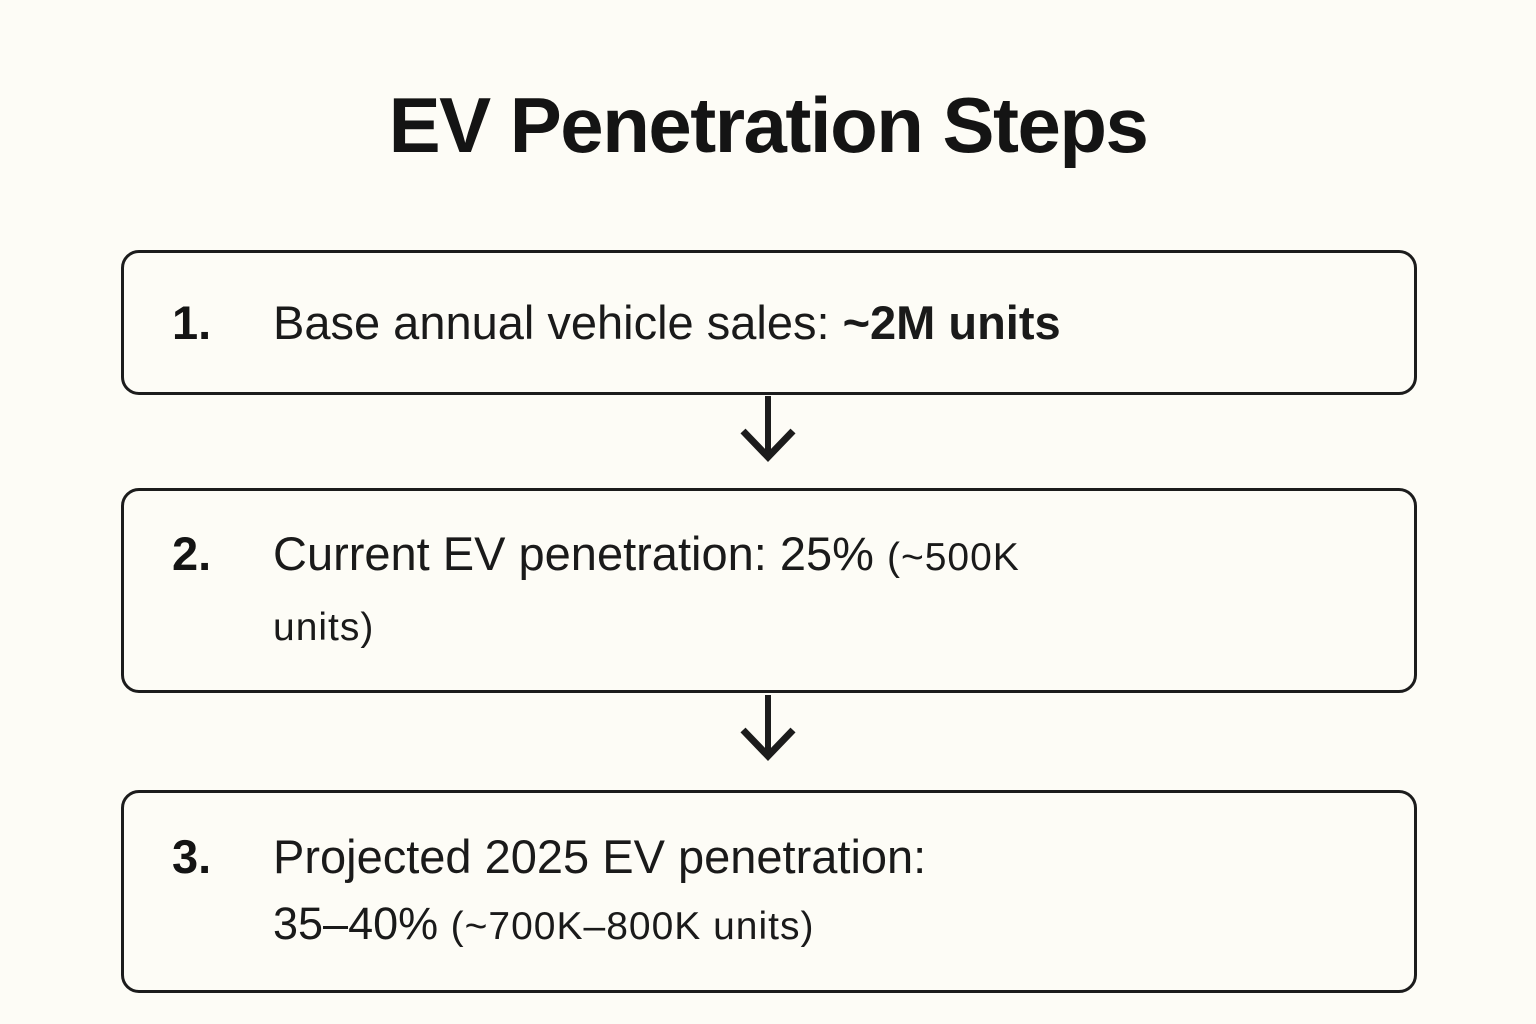 The width and height of the screenshot is (1536, 1024). I want to click on step-box-1: 1. Base annual vehicle sales: ~2M units, so click(769, 322).